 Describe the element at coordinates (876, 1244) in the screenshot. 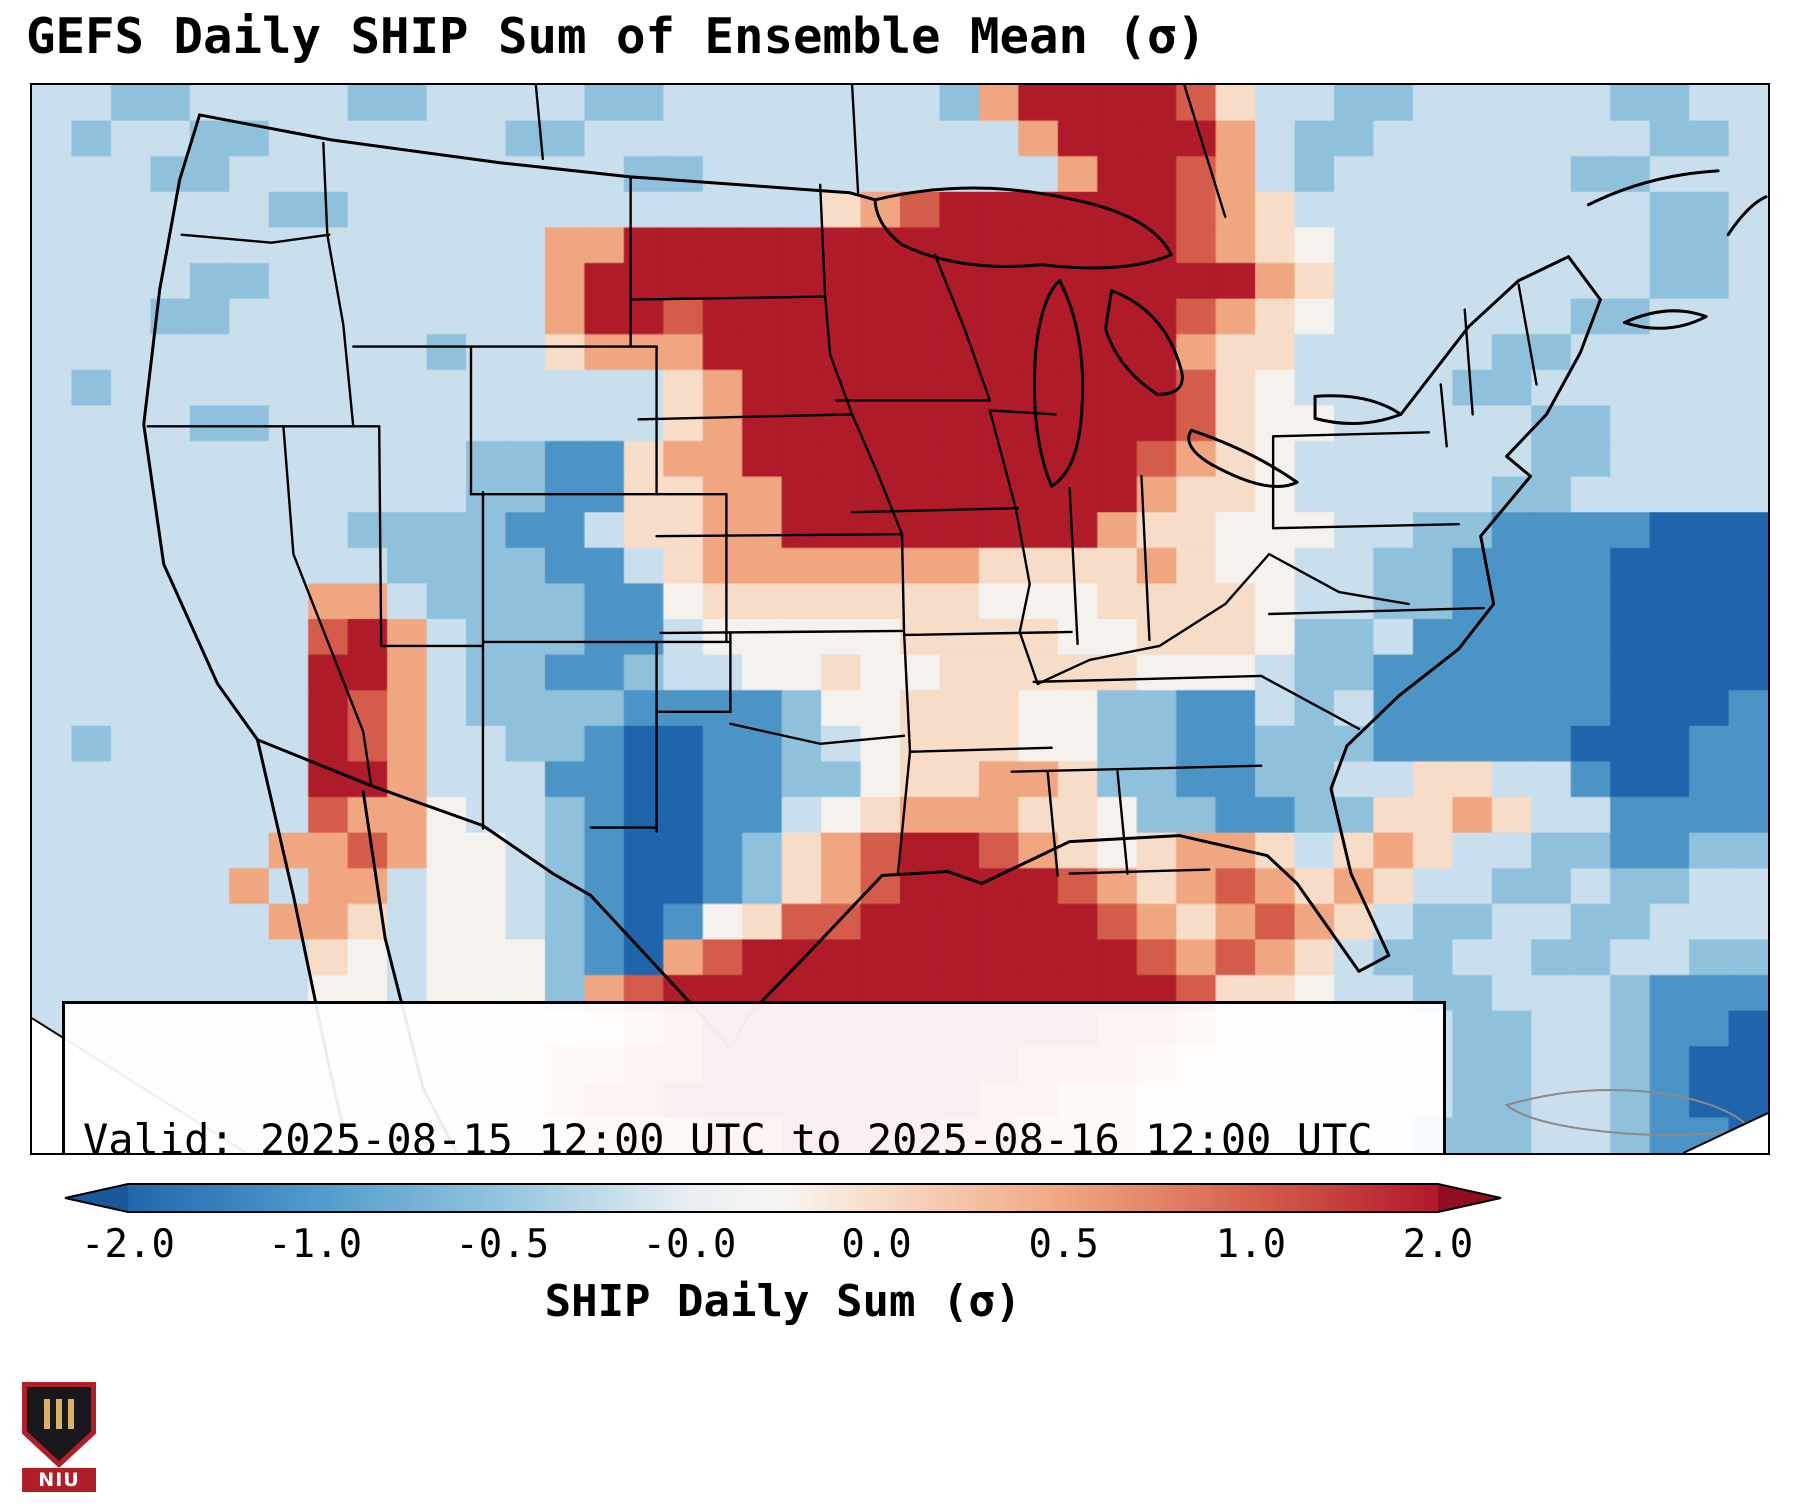

I see `colorbar-tick-label: 0.0` at that location.